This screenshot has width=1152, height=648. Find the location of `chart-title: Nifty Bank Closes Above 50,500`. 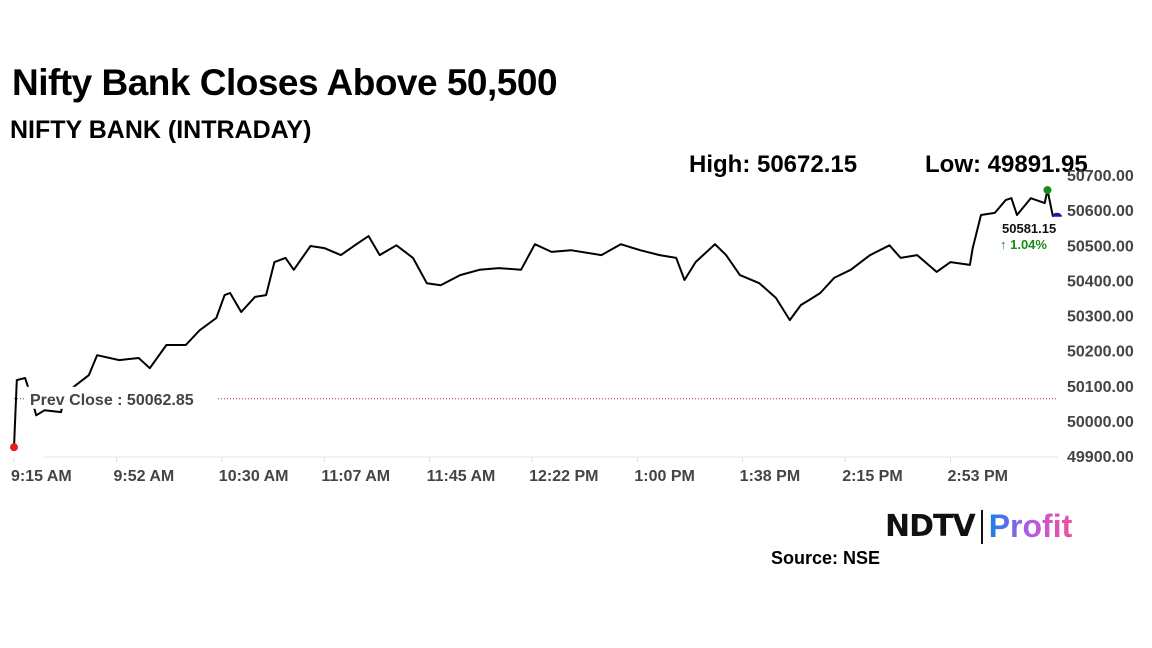

chart-title: Nifty Bank Closes Above 50,500 is located at coordinates (285, 82).